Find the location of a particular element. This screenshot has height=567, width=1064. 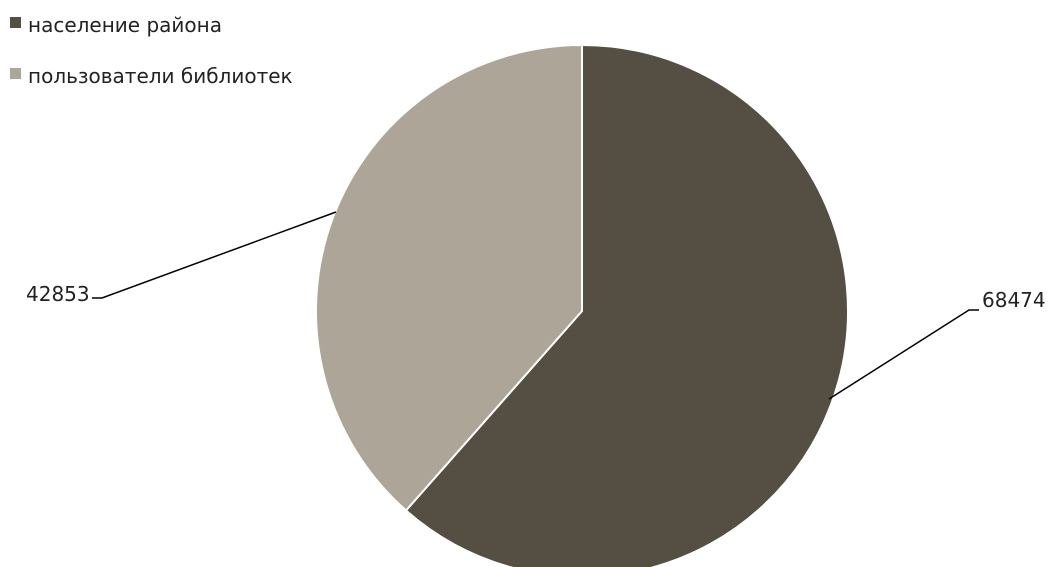

legend-item-library-users: пользователи библиотек is located at coordinates (151, 76).